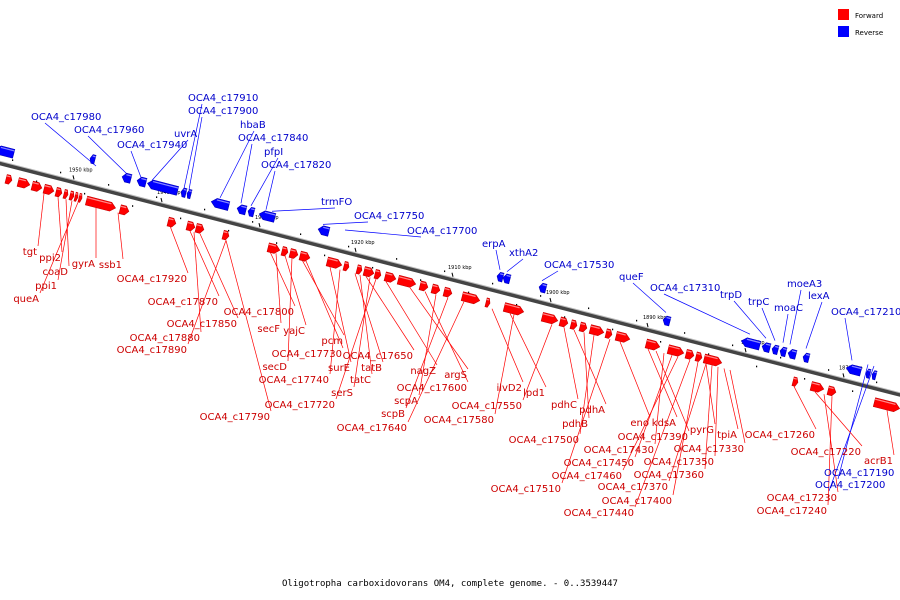  I want to click on gene-label: erpA, so click(494, 244).